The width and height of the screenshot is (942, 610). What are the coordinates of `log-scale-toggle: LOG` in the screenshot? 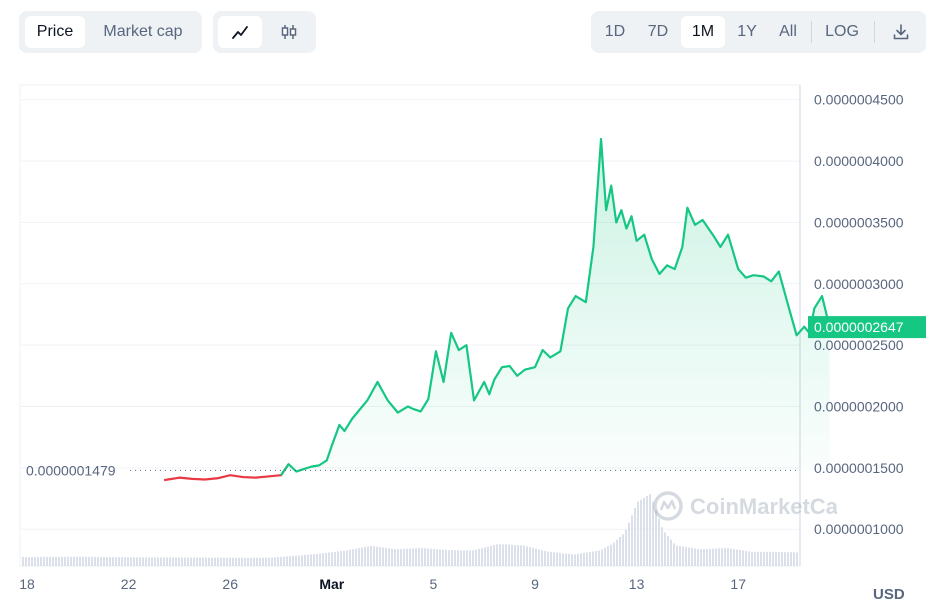 It's located at (842, 31).